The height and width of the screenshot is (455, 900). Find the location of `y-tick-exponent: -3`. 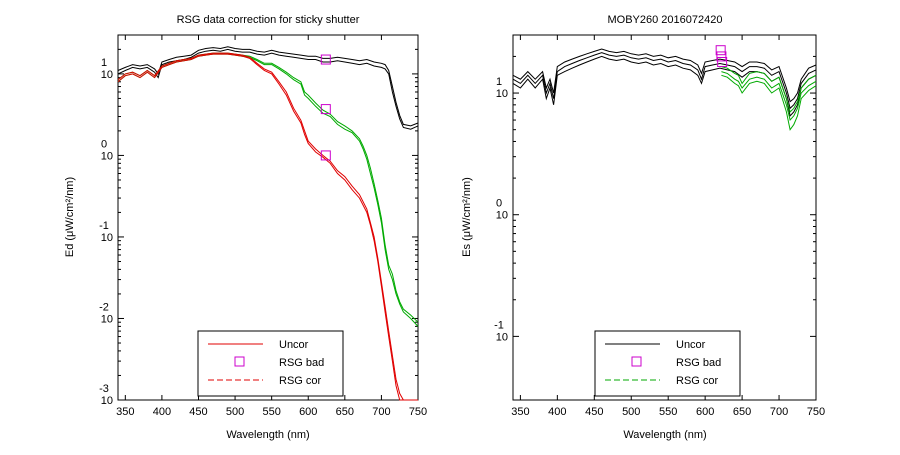

y-tick-exponent: -3 is located at coordinates (104, 389).